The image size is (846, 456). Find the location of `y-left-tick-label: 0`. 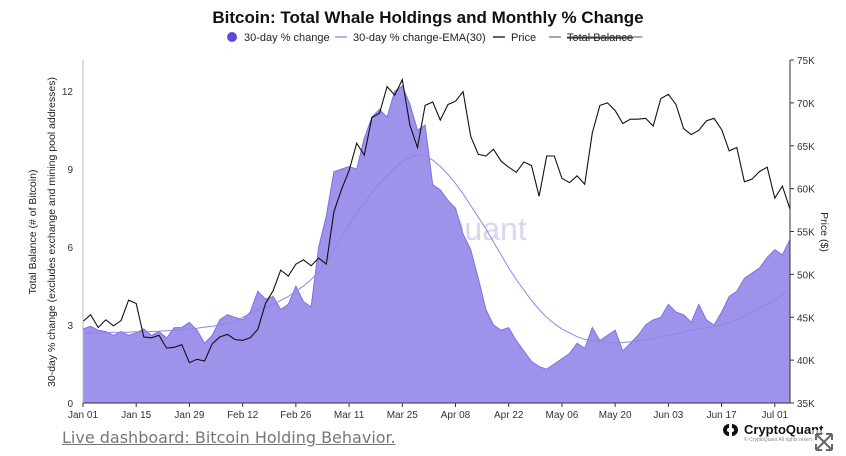

y-left-tick-label: 0 is located at coordinates (70, 404).